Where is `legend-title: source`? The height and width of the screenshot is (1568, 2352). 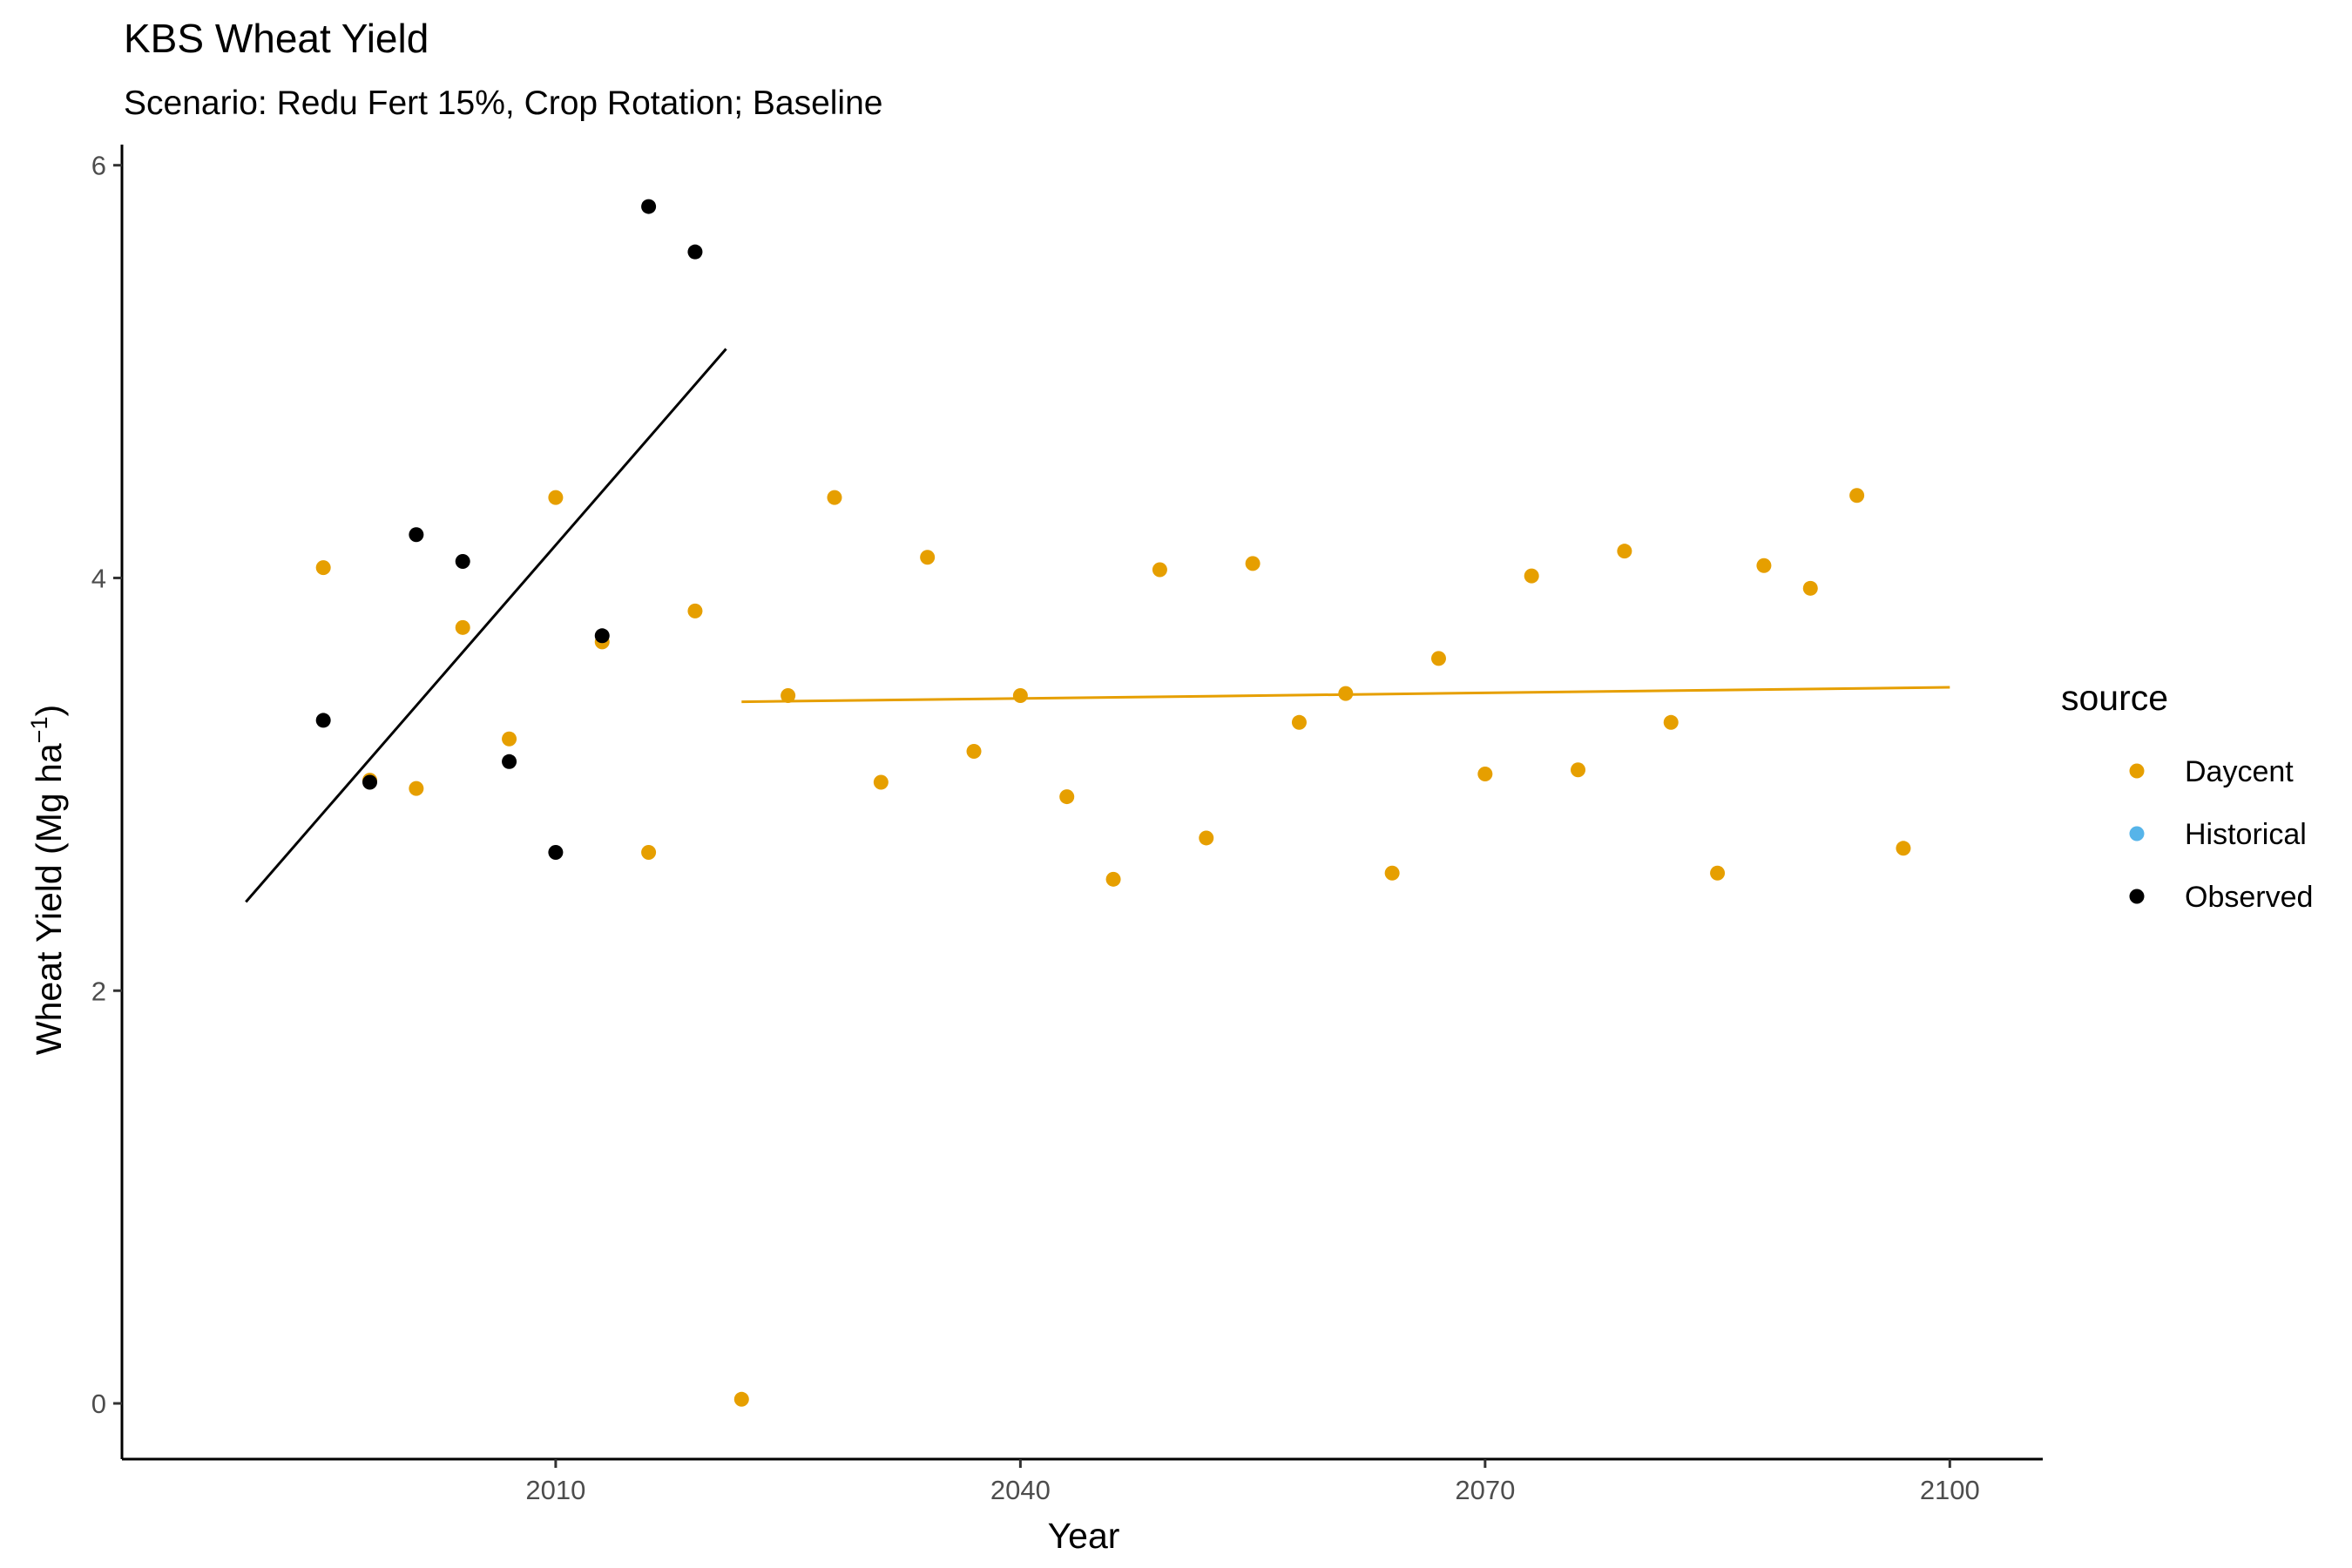
legend-title: source is located at coordinates (2114, 698).